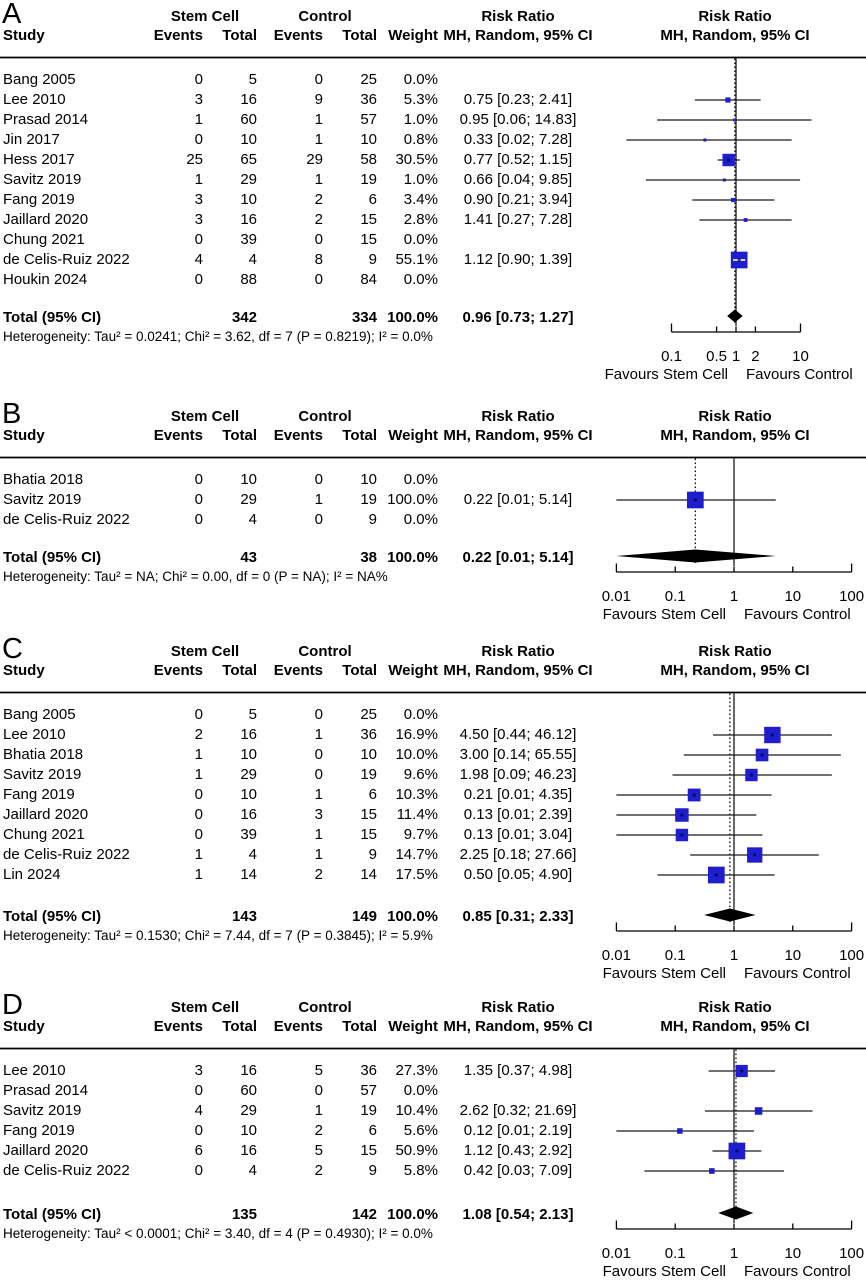 The image size is (866, 1280). I want to click on rr-ci-text: 0.42 [0.03; 7.09], so click(518, 1170).